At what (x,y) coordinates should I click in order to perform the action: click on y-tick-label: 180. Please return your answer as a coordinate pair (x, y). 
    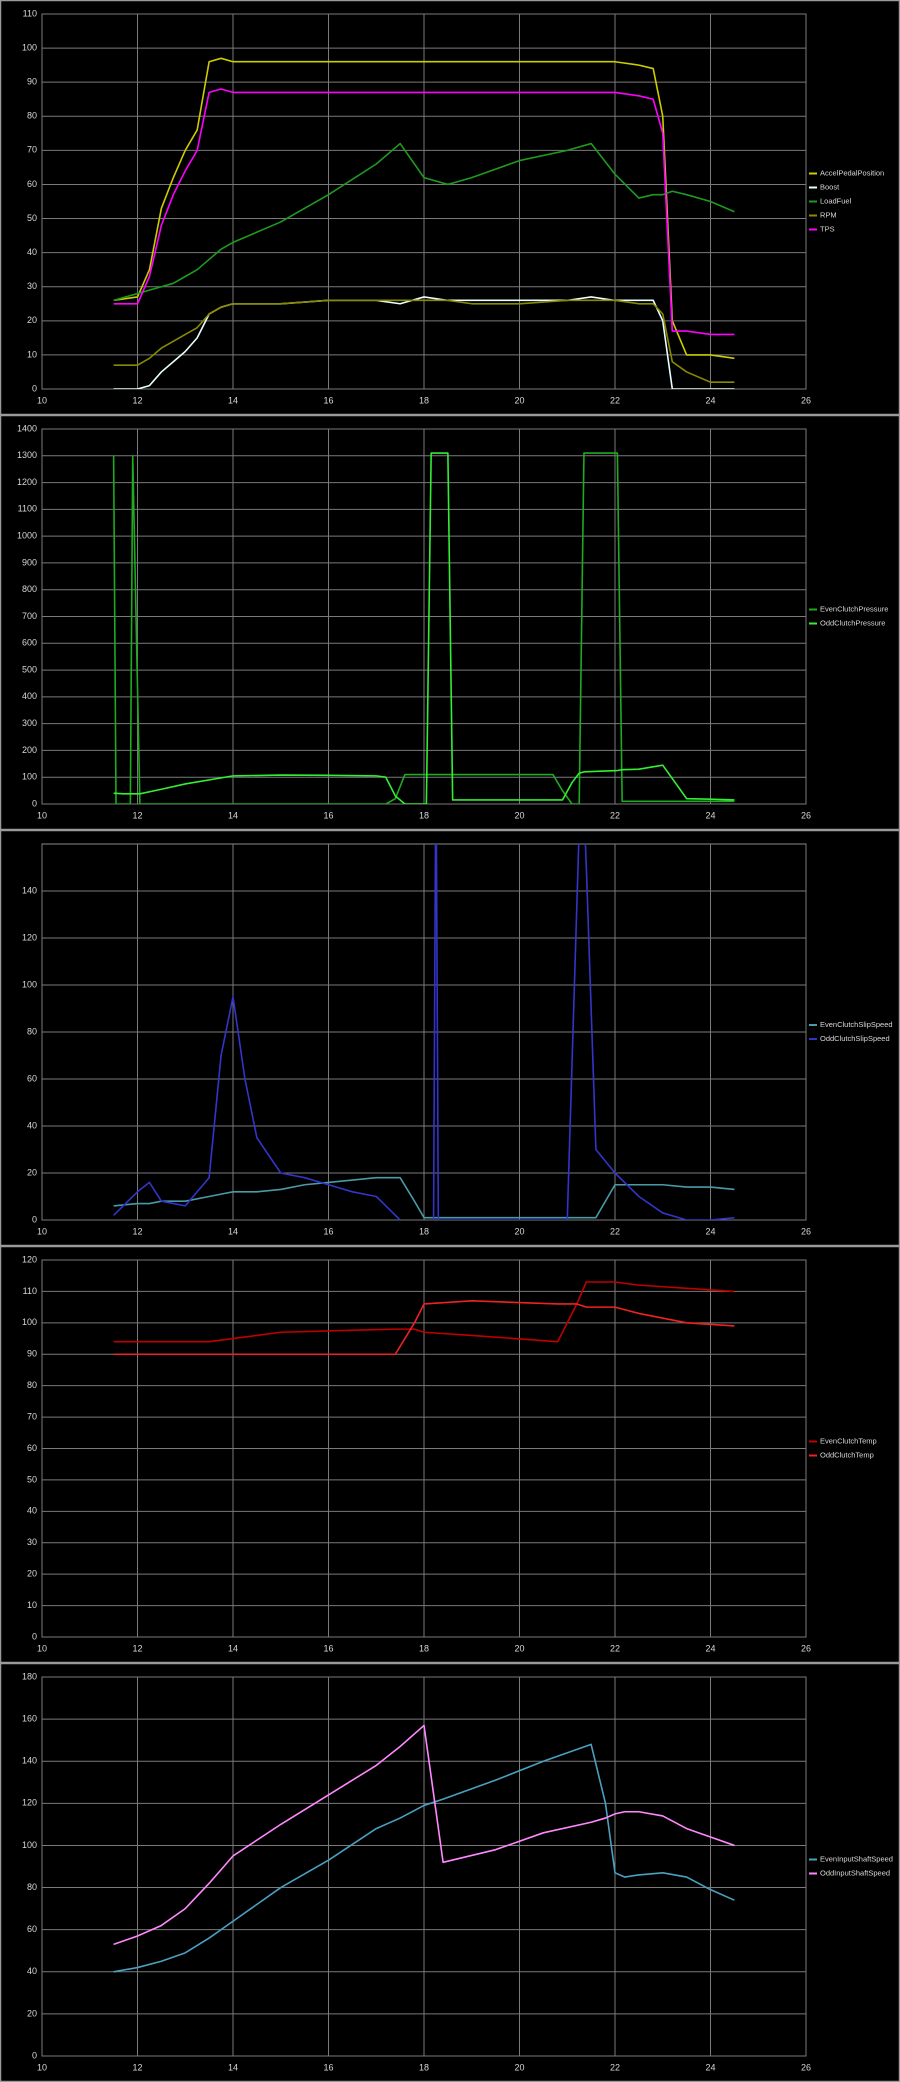
    Looking at the image, I should click on (29, 1676).